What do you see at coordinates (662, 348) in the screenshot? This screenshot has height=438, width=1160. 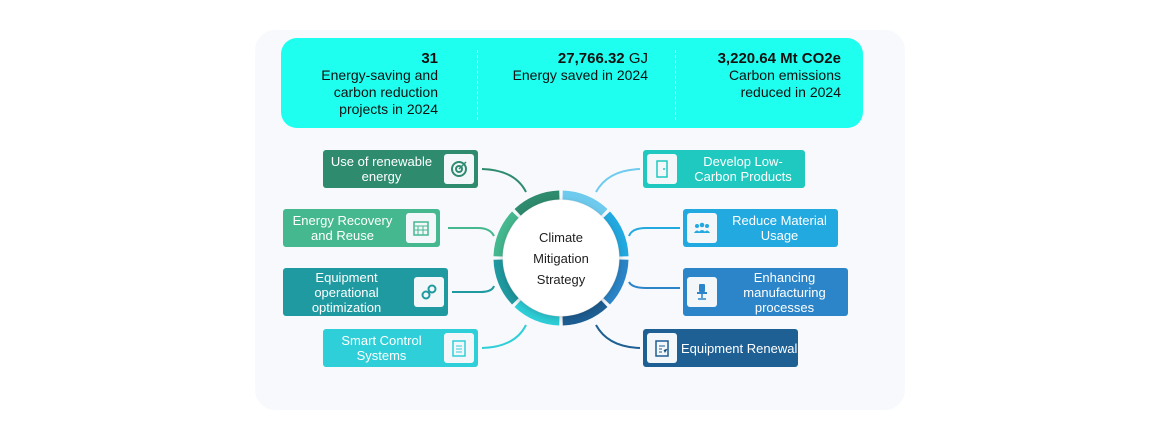 I see `checklist-icon` at bounding box center [662, 348].